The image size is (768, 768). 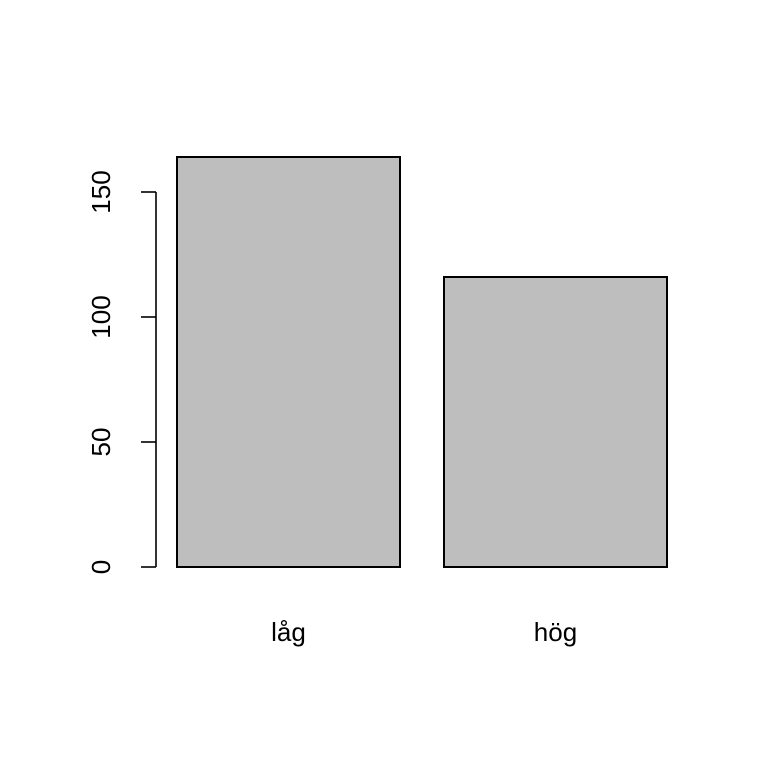 I want to click on x-tick-label-låg: låg, so click(x=288, y=632).